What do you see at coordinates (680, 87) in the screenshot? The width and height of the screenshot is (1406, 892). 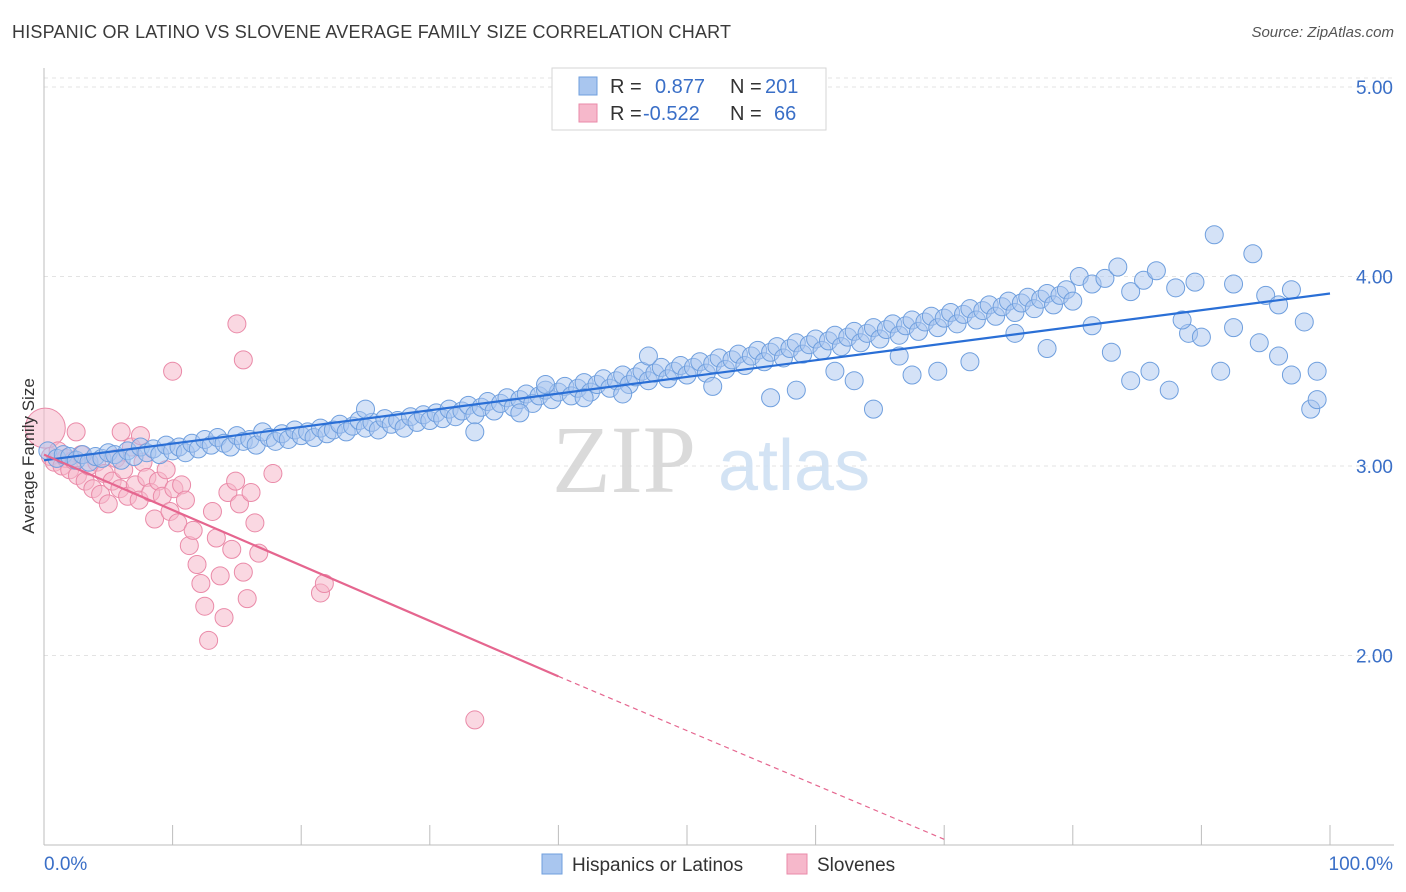 I see `legend-r-value-1: 0.877` at bounding box center [680, 87].